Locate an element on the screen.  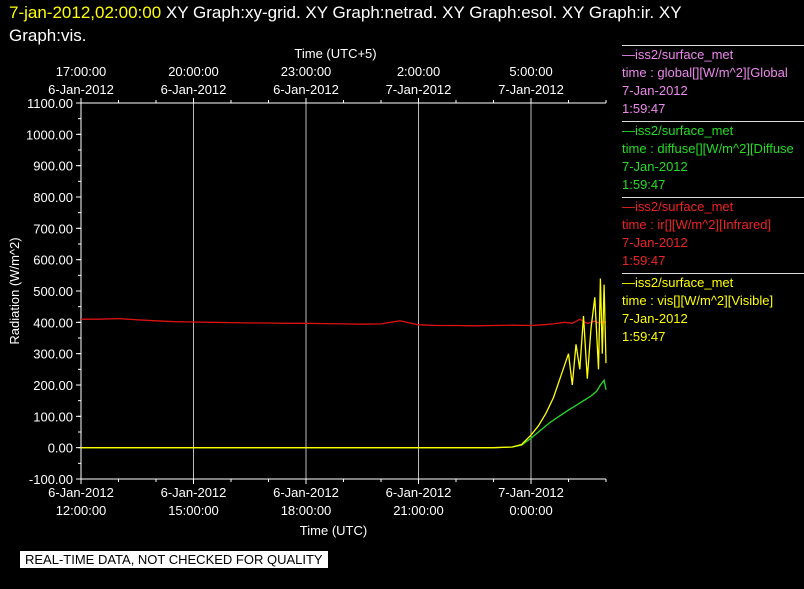
y-tick-label: 800.00 is located at coordinates (53, 197).